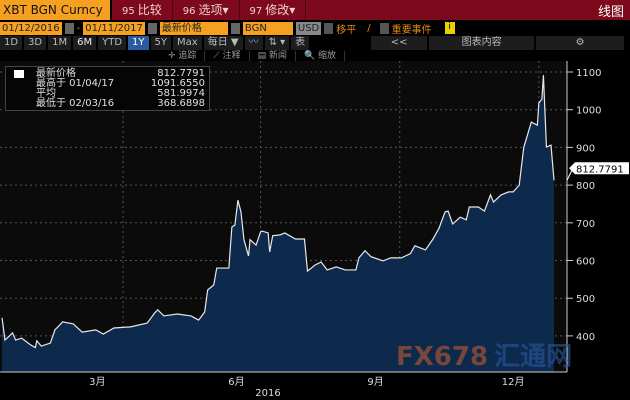 The height and width of the screenshot is (400, 630). Describe the element at coordinates (585, 148) in the screenshot. I see `y-tick-label: 900` at that location.